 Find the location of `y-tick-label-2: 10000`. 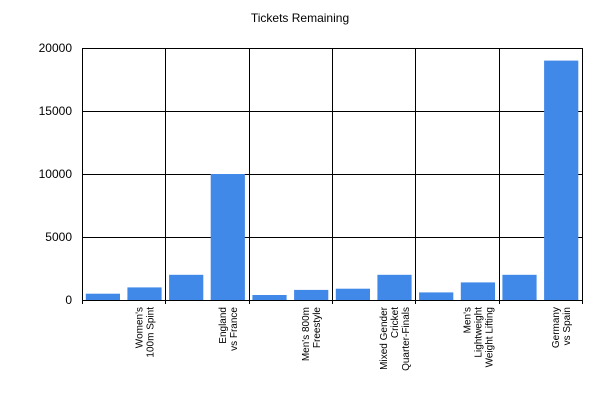

y-tick-label-2: 10000 is located at coordinates (56, 174).